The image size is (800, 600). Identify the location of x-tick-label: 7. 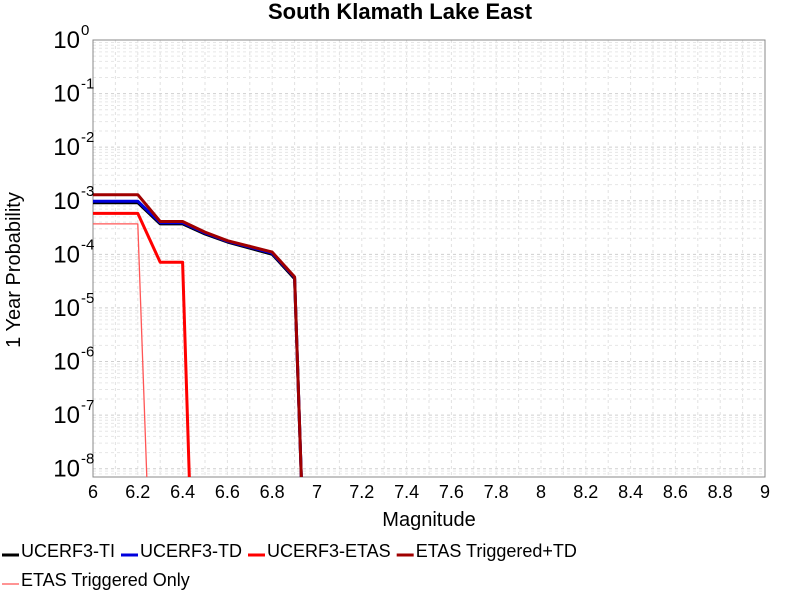
(317, 492).